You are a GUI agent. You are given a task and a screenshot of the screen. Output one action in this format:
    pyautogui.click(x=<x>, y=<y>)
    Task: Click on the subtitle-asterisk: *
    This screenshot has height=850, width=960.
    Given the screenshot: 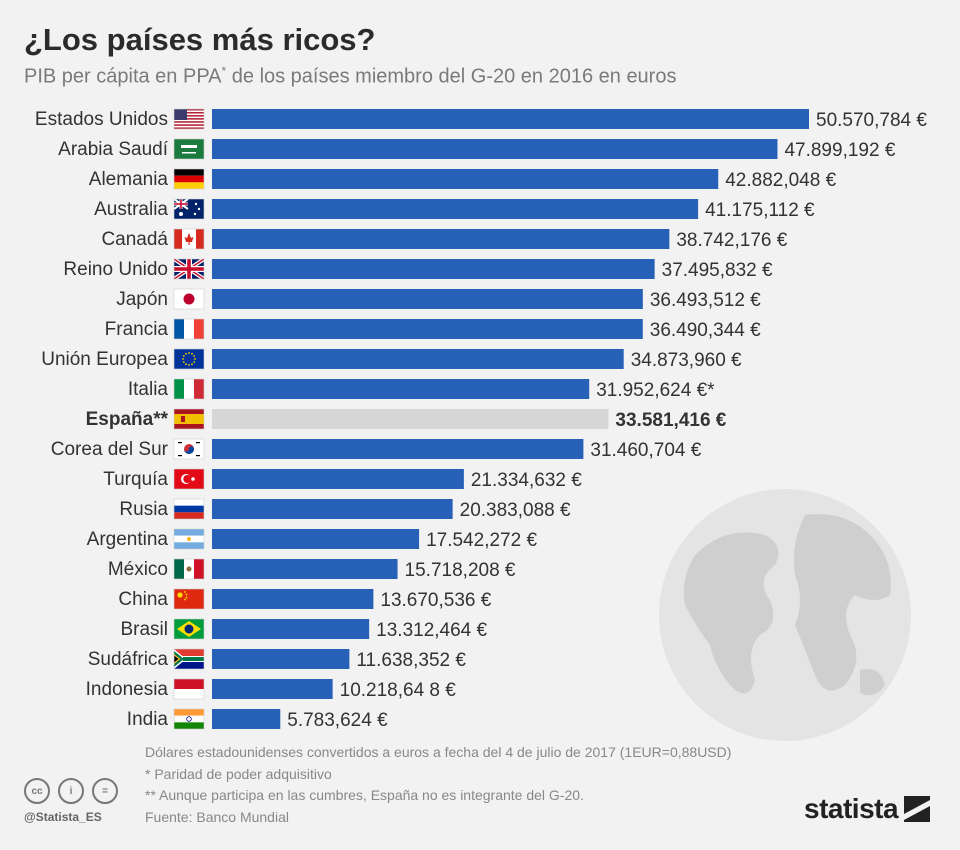 What is the action you would take?
    pyautogui.click(x=224, y=71)
    